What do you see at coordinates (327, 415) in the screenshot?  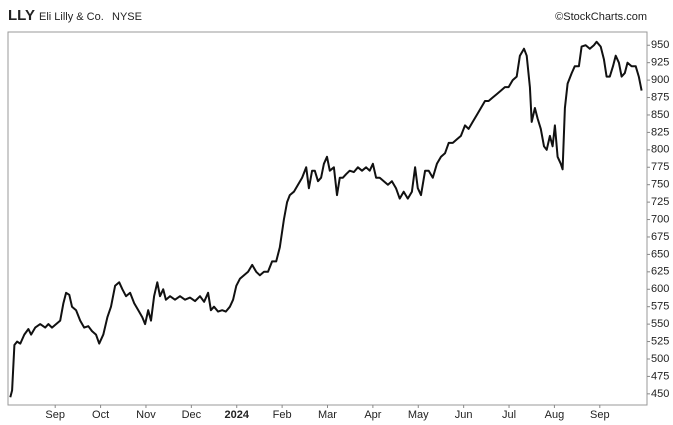 I see `x-tick-label: Mar` at bounding box center [327, 415].